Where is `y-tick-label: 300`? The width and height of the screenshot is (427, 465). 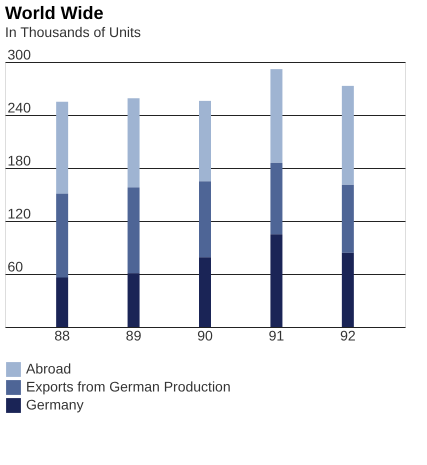 y-tick-label: 300 is located at coordinates (20, 54).